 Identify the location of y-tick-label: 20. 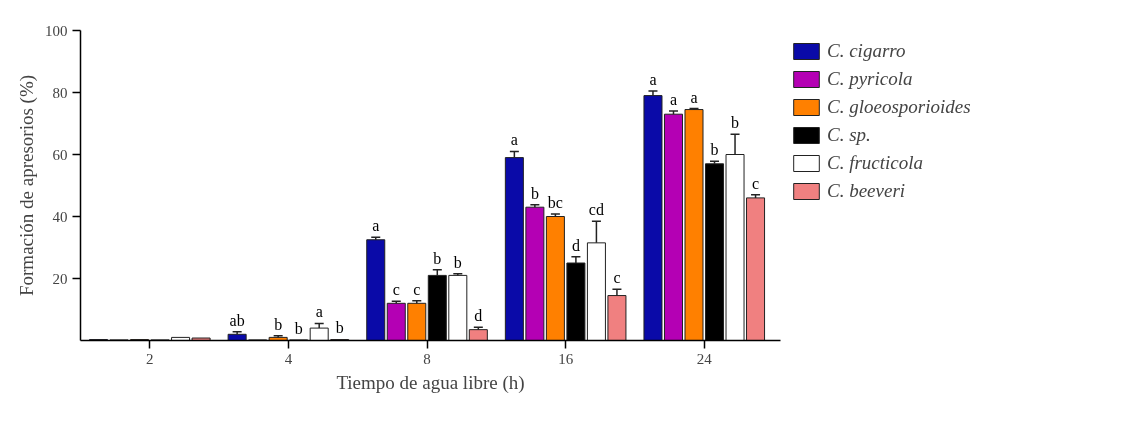
(60, 278).